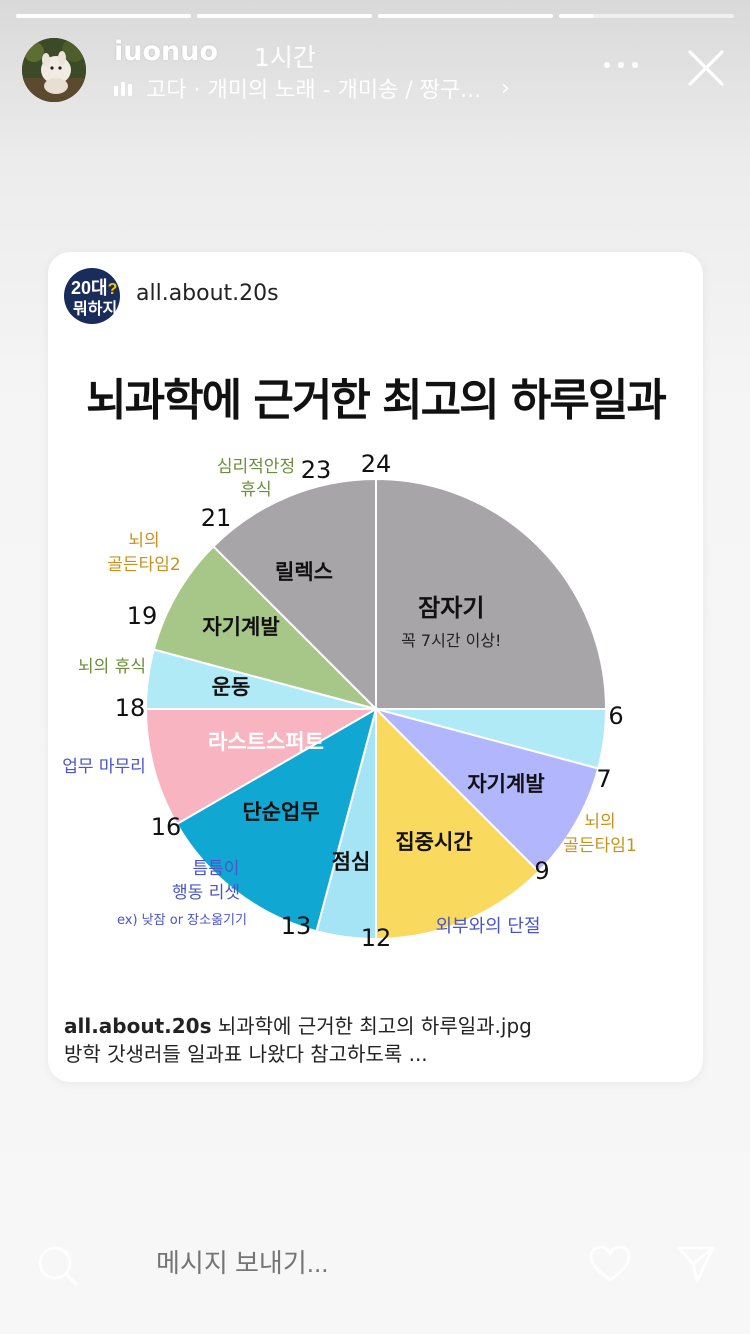 The image size is (750, 1334). What do you see at coordinates (376, 400) in the screenshot?
I see `infographic-title: 뇌과학에 근거한 최고의 하루일과` at bounding box center [376, 400].